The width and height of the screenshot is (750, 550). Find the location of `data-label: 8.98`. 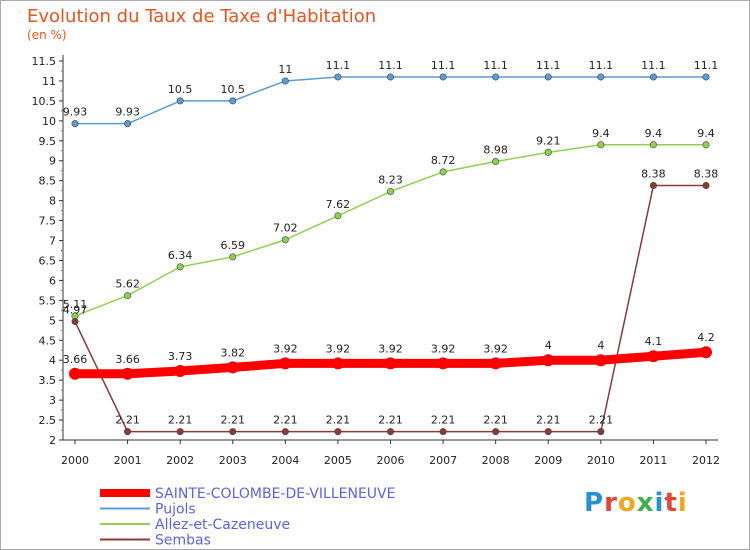

data-label: 8.98 is located at coordinates (495, 150).